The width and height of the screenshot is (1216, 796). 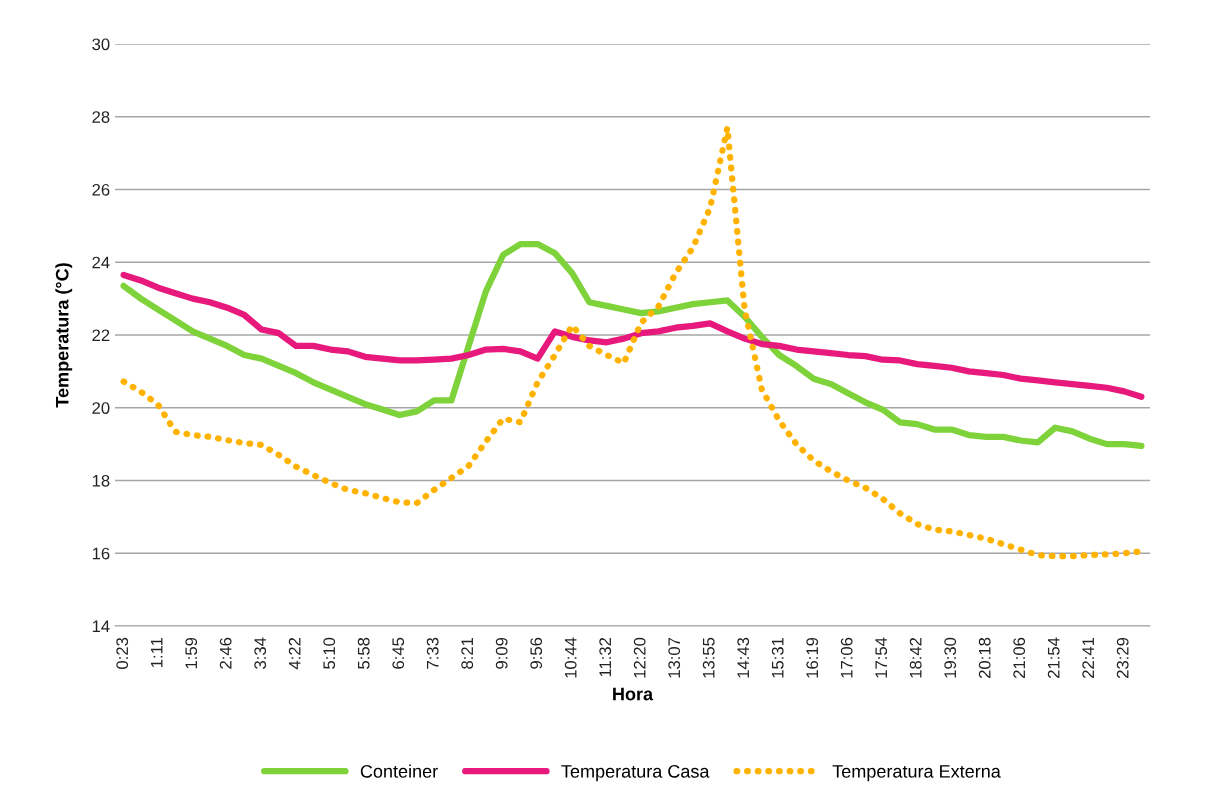 What do you see at coordinates (605, 657) in the screenshot?
I see `x-tick-label: 11:32` at bounding box center [605, 657].